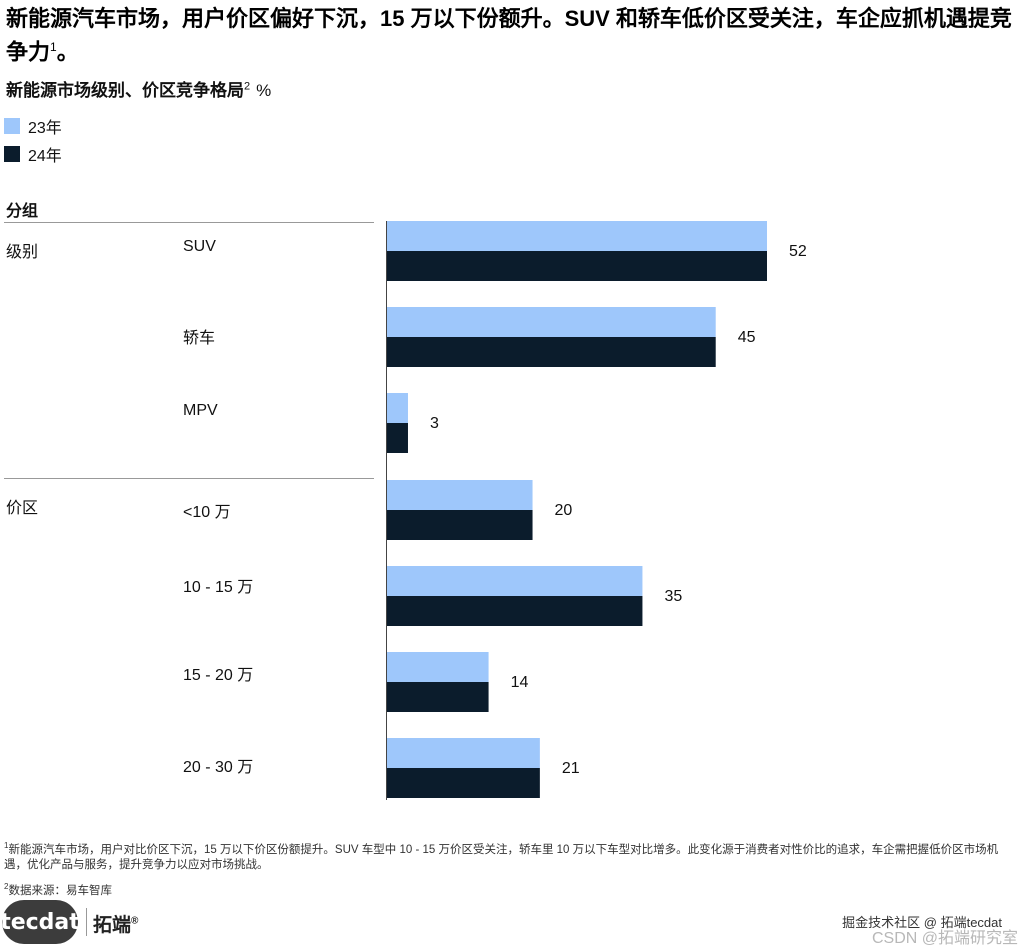 This screenshot has height=951, width=1024. Describe the element at coordinates (247, 86) in the screenshot. I see `subtitle-footnote-mark: 2` at that location.